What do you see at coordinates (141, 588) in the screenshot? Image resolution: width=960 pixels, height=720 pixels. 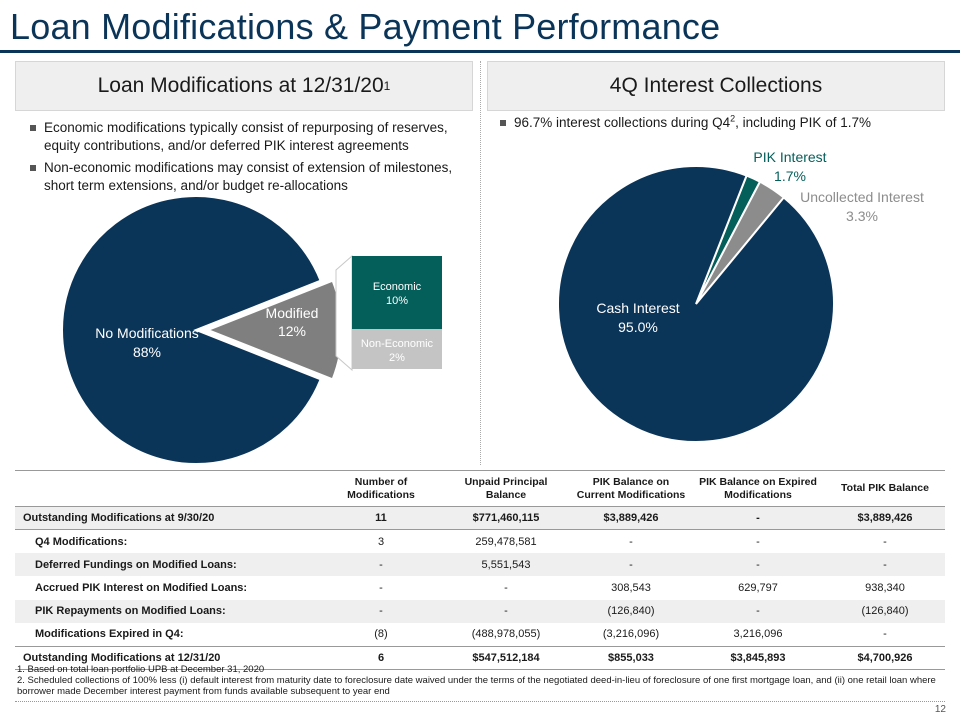 I see `row-label: Accrued PIK Interest on Modified Loans:` at bounding box center [141, 588].